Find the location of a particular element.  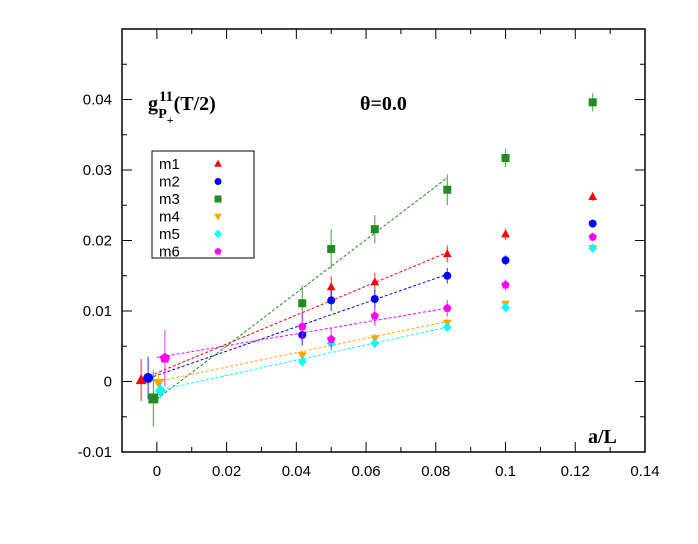

x-tick-label: 0.06 is located at coordinates (365, 471).